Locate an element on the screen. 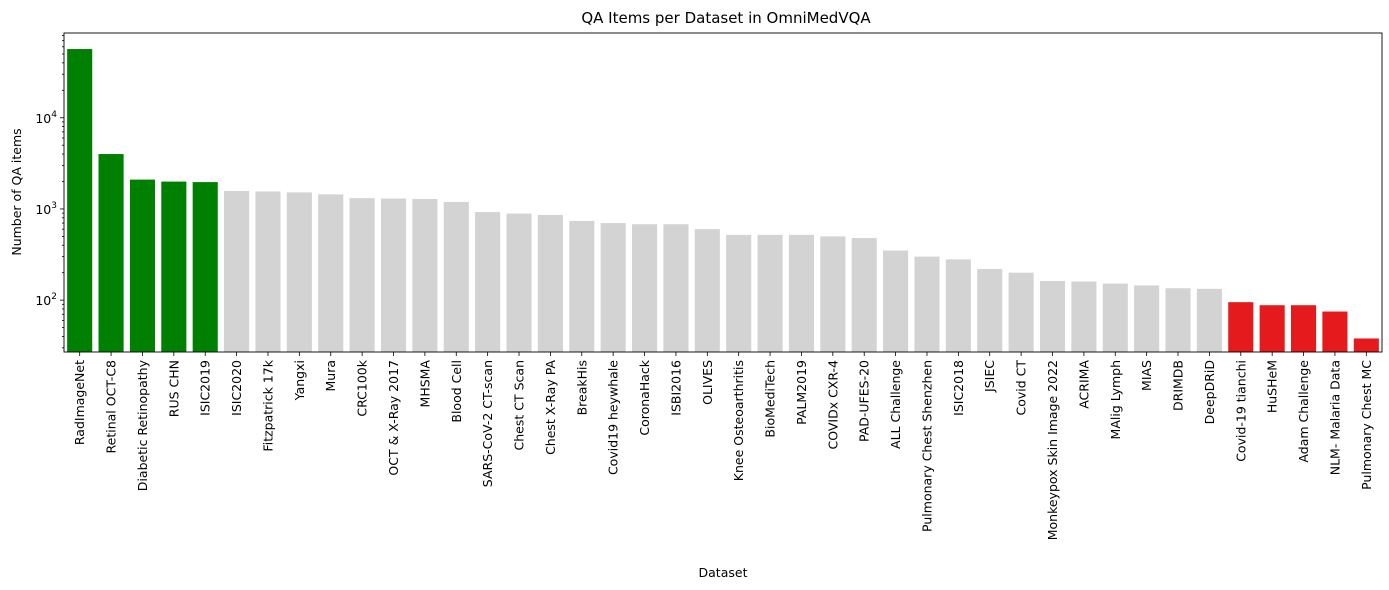 The width and height of the screenshot is (1389, 590). x-tick-label: ISIC2020 is located at coordinates (236, 388).